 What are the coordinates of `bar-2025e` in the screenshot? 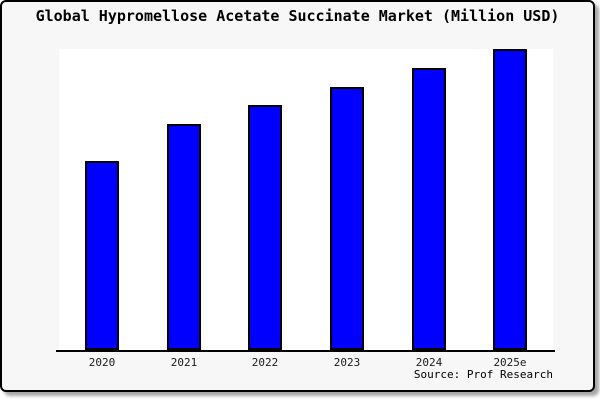 It's located at (510, 199).